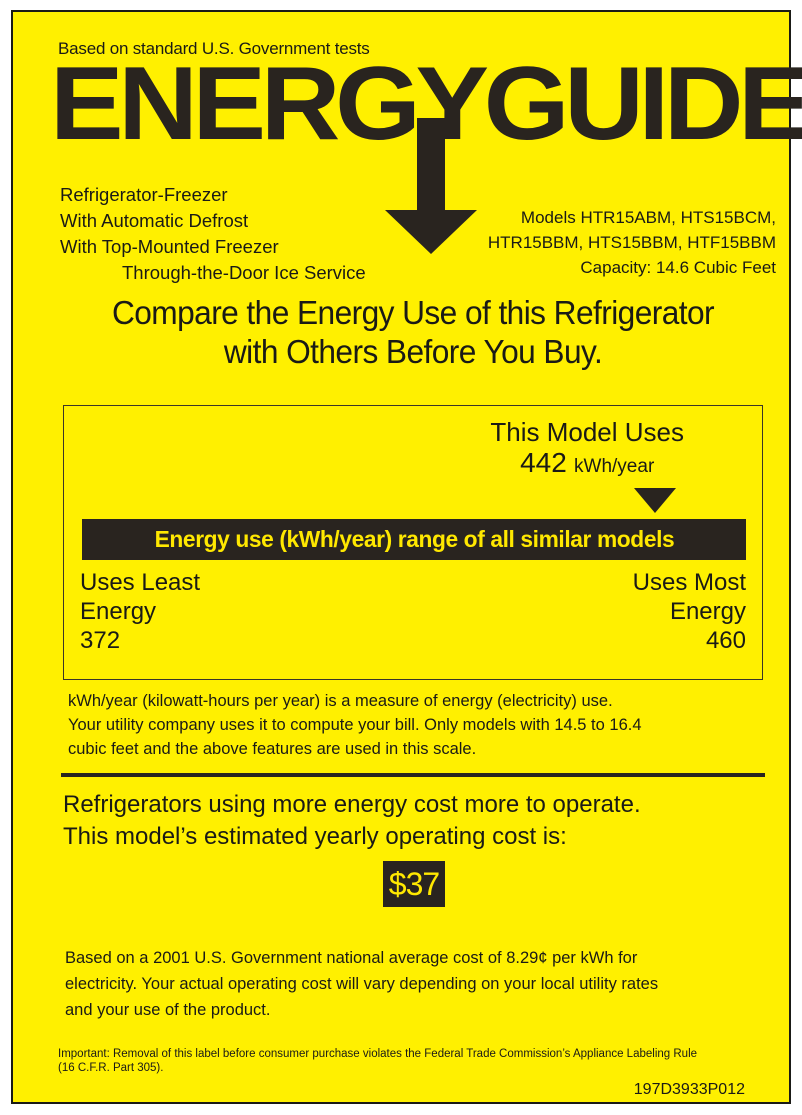 The image size is (802, 1115). I want to click on feature-line: Refrigerator-Freezer, so click(144, 194).